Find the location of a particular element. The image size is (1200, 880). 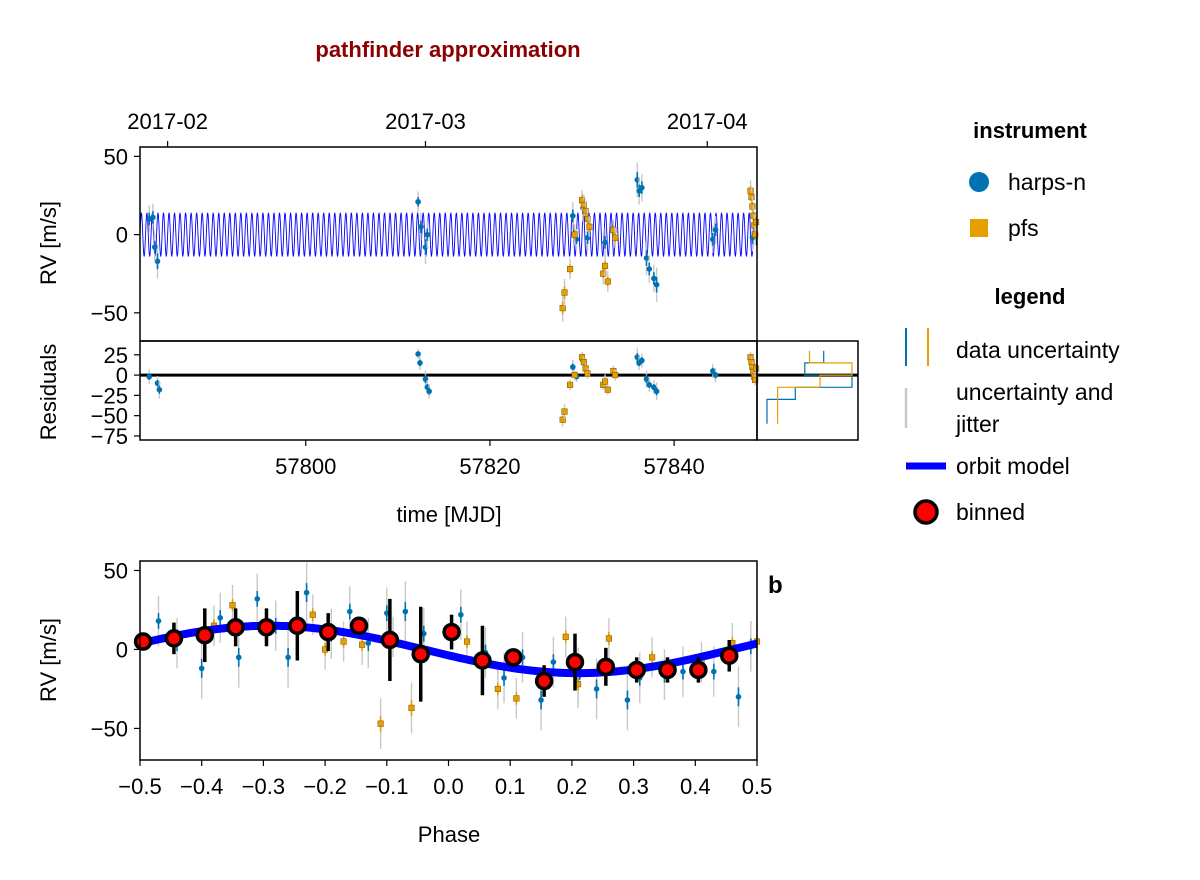

rv-time-ytick-label: 0 is located at coordinates (122, 235).